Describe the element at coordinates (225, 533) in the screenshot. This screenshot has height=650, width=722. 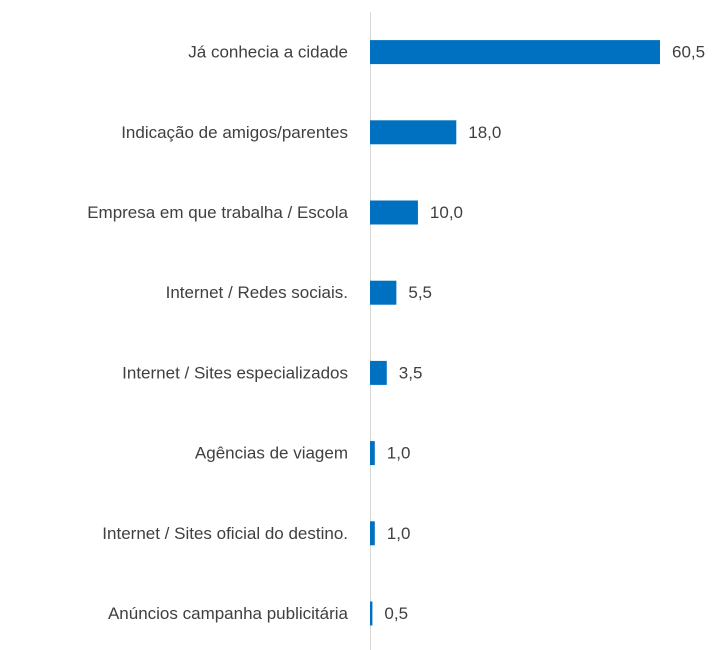
I see `category-label: Internet / Sites oficial do destino.` at that location.